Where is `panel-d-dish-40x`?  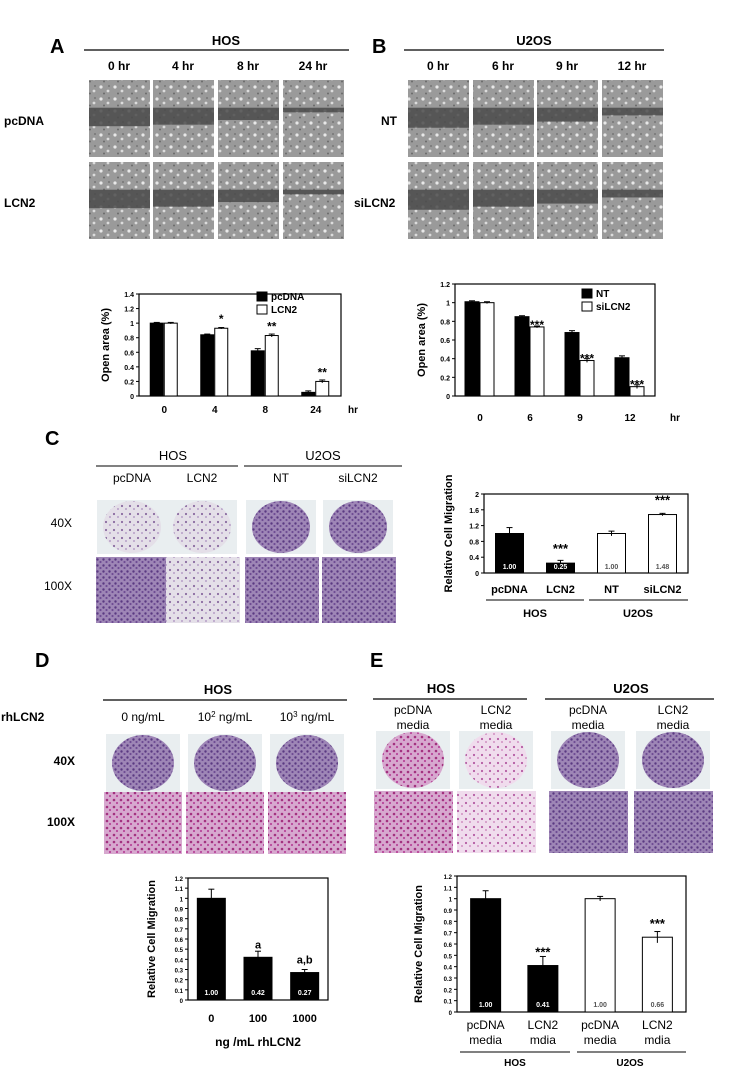
panel-d-dish-40x is located at coordinates (225, 763).